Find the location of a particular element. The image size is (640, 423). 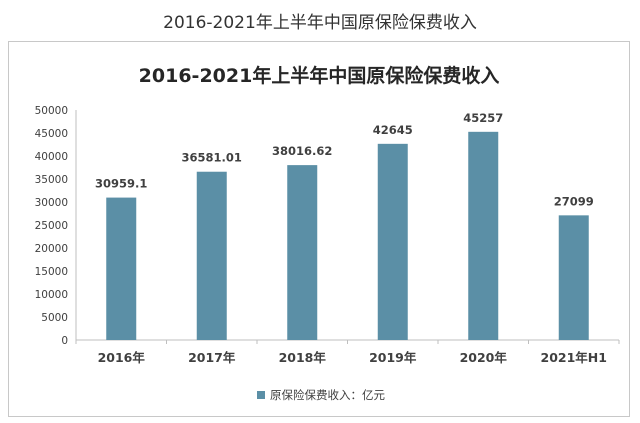

bar-data-label: 45257 is located at coordinates (483, 118).